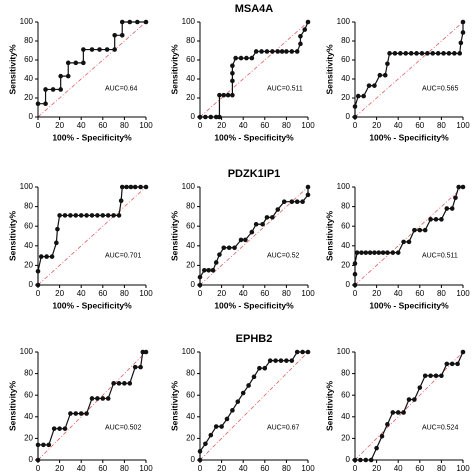 The image size is (474, 474). Describe the element at coordinates (283, 427) in the screenshot. I see `auc-annotation: AUC=0.67` at that location.